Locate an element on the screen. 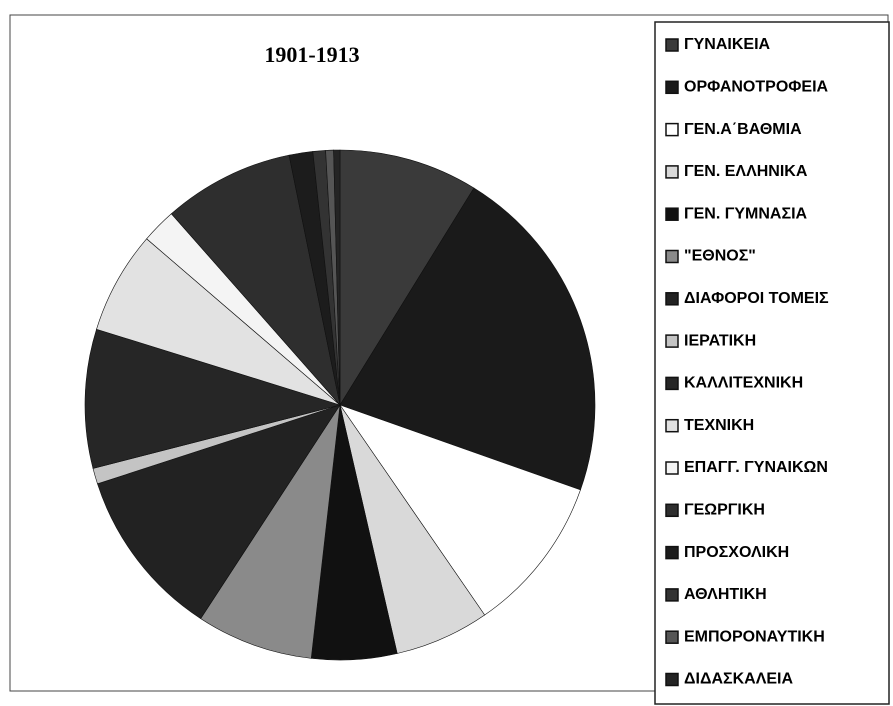 The width and height of the screenshot is (893, 706). legend-label: ΔΙΑΦΟΡΟΙ ΤΟΜΕΙΣ is located at coordinates (756, 298).